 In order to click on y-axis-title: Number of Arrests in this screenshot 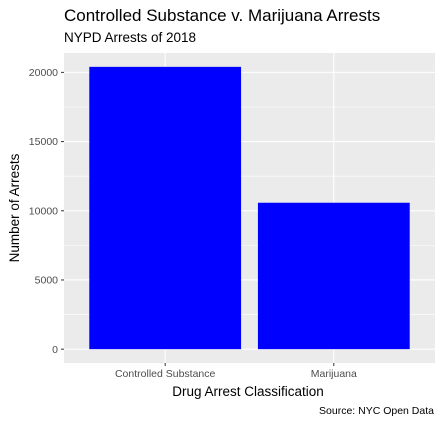, I will do `click(14, 207)`.